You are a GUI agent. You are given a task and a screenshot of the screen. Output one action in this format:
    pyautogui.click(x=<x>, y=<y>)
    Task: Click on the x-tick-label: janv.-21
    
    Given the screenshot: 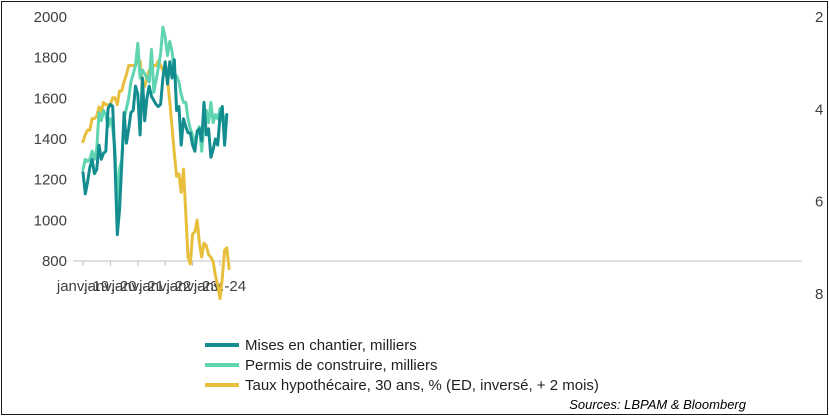 What is the action you would take?
    pyautogui.click(x=137, y=286)
    